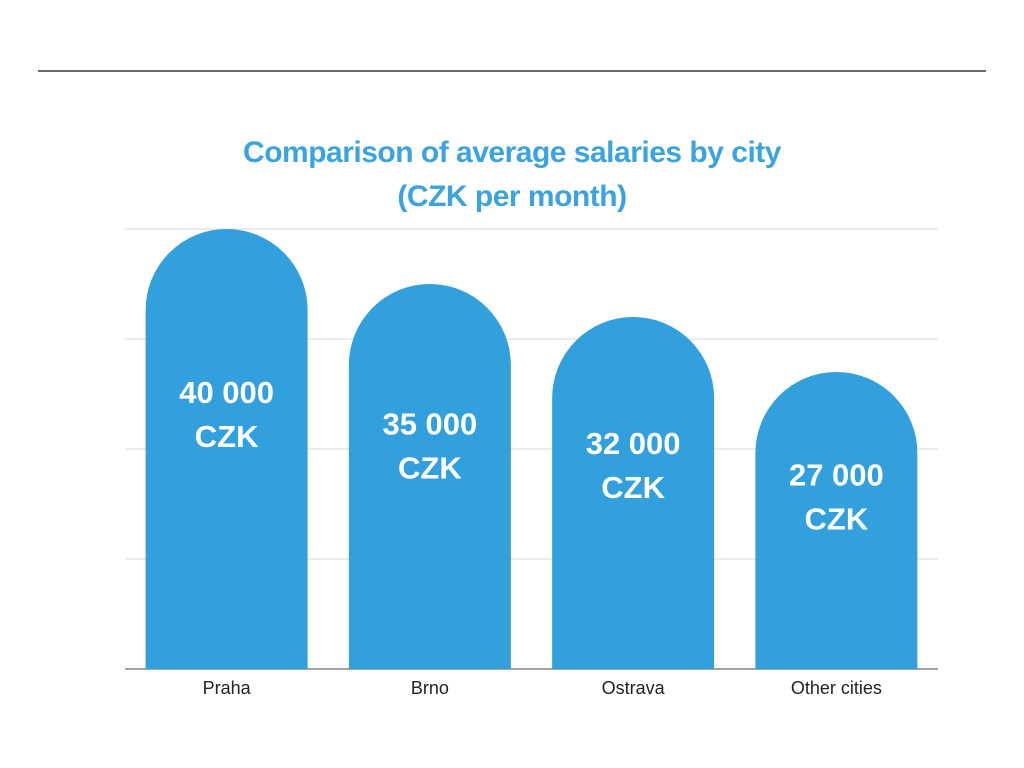 The width and height of the screenshot is (1024, 768). Describe the element at coordinates (430, 688) in the screenshot. I see `x-tick-label: Brno` at that location.